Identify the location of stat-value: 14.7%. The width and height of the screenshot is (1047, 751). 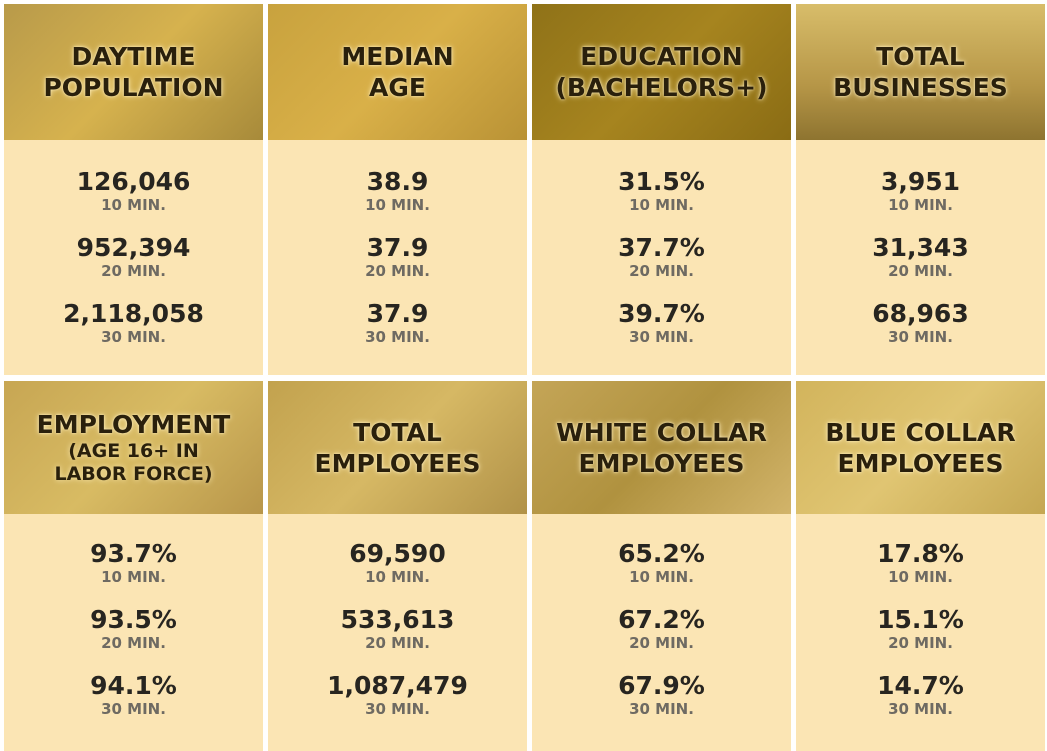
(920, 685).